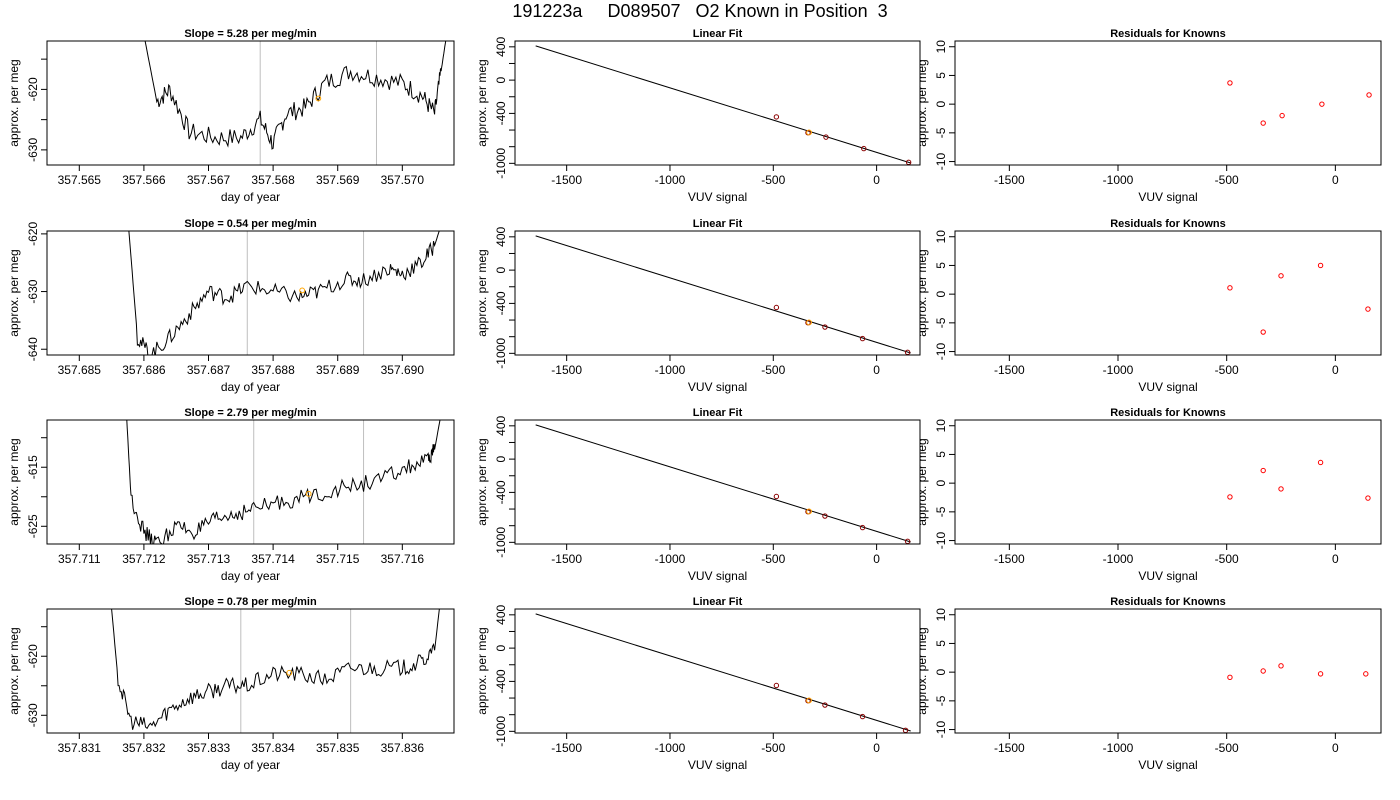 The image size is (1400, 800). Describe the element at coordinates (79, 559) in the screenshot. I see `x-tick-label: 357.711` at that location.